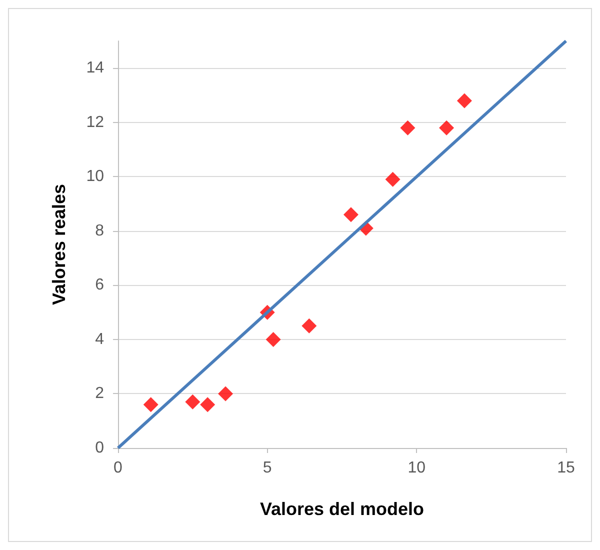 This screenshot has height=550, width=600. I want to click on y-tick-label: 4, so click(99, 339).